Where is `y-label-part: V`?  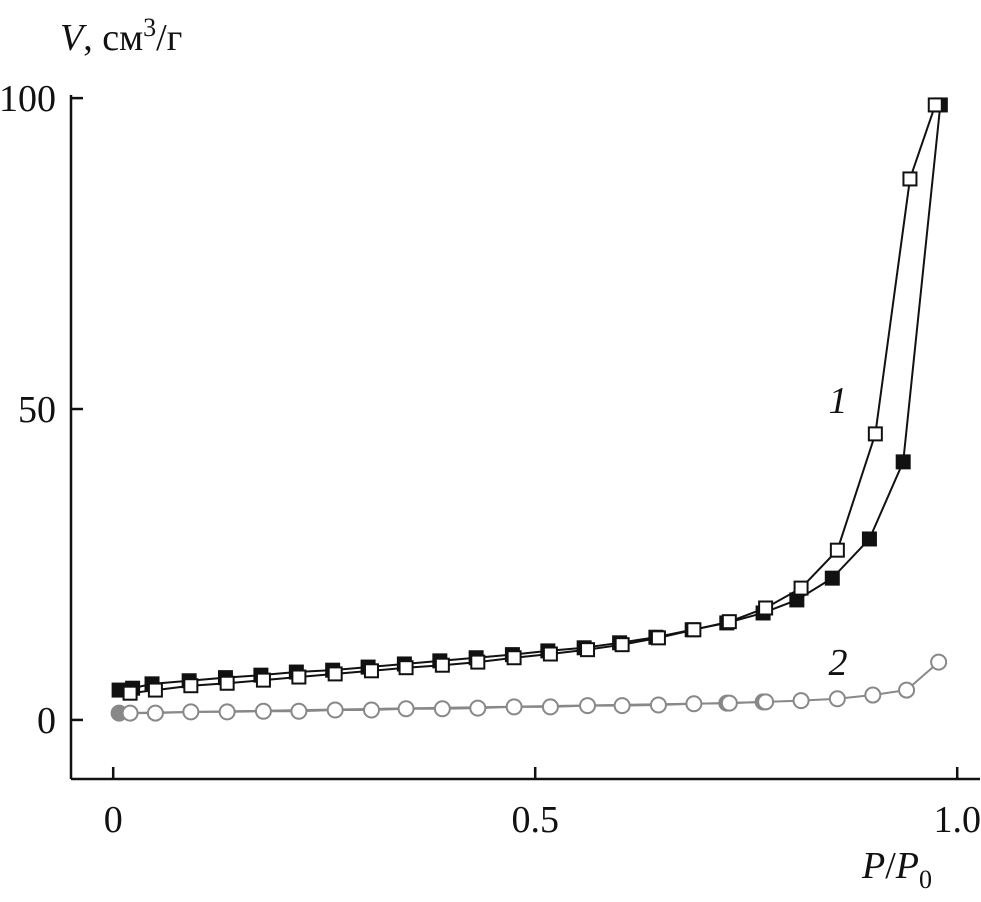 y-label-part: V is located at coordinates (73, 38).